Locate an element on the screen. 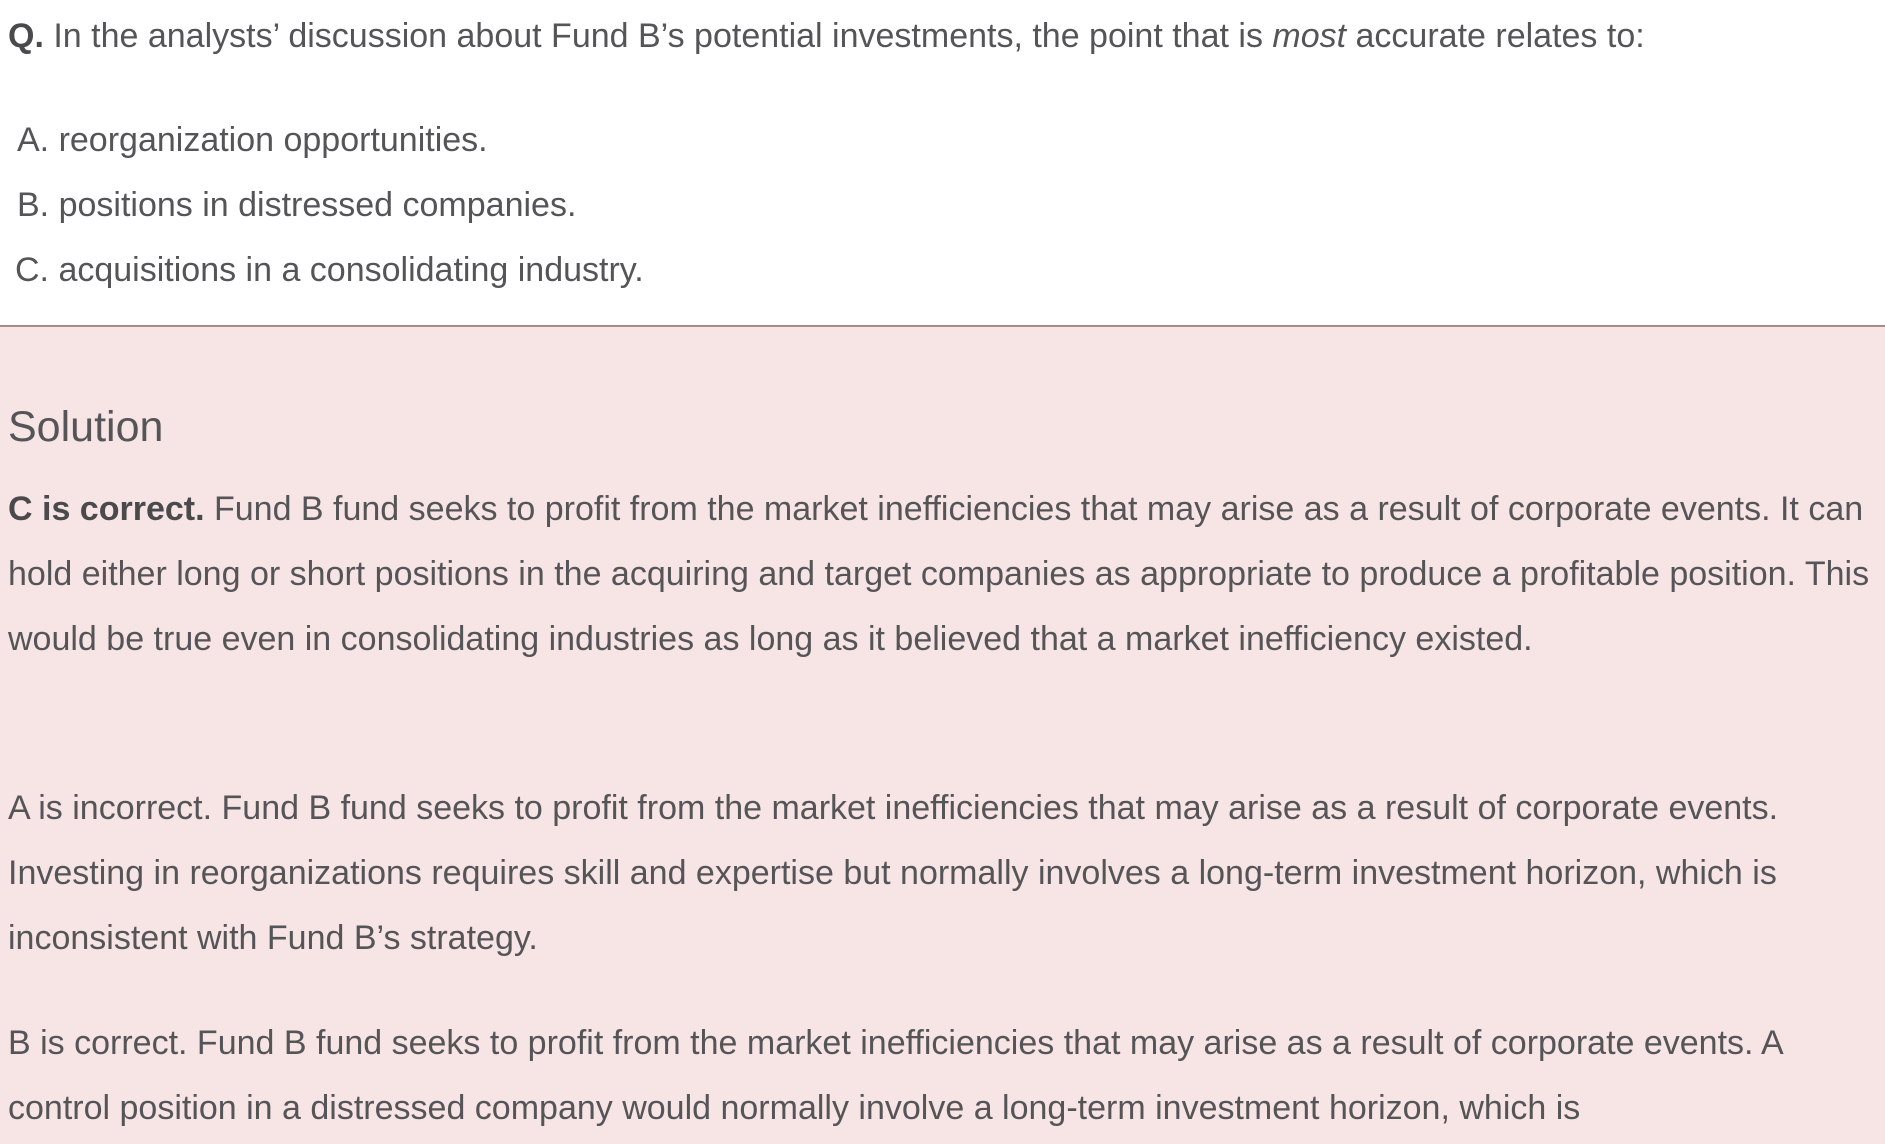  option-text: positions in distressed companies. is located at coordinates (313, 205).